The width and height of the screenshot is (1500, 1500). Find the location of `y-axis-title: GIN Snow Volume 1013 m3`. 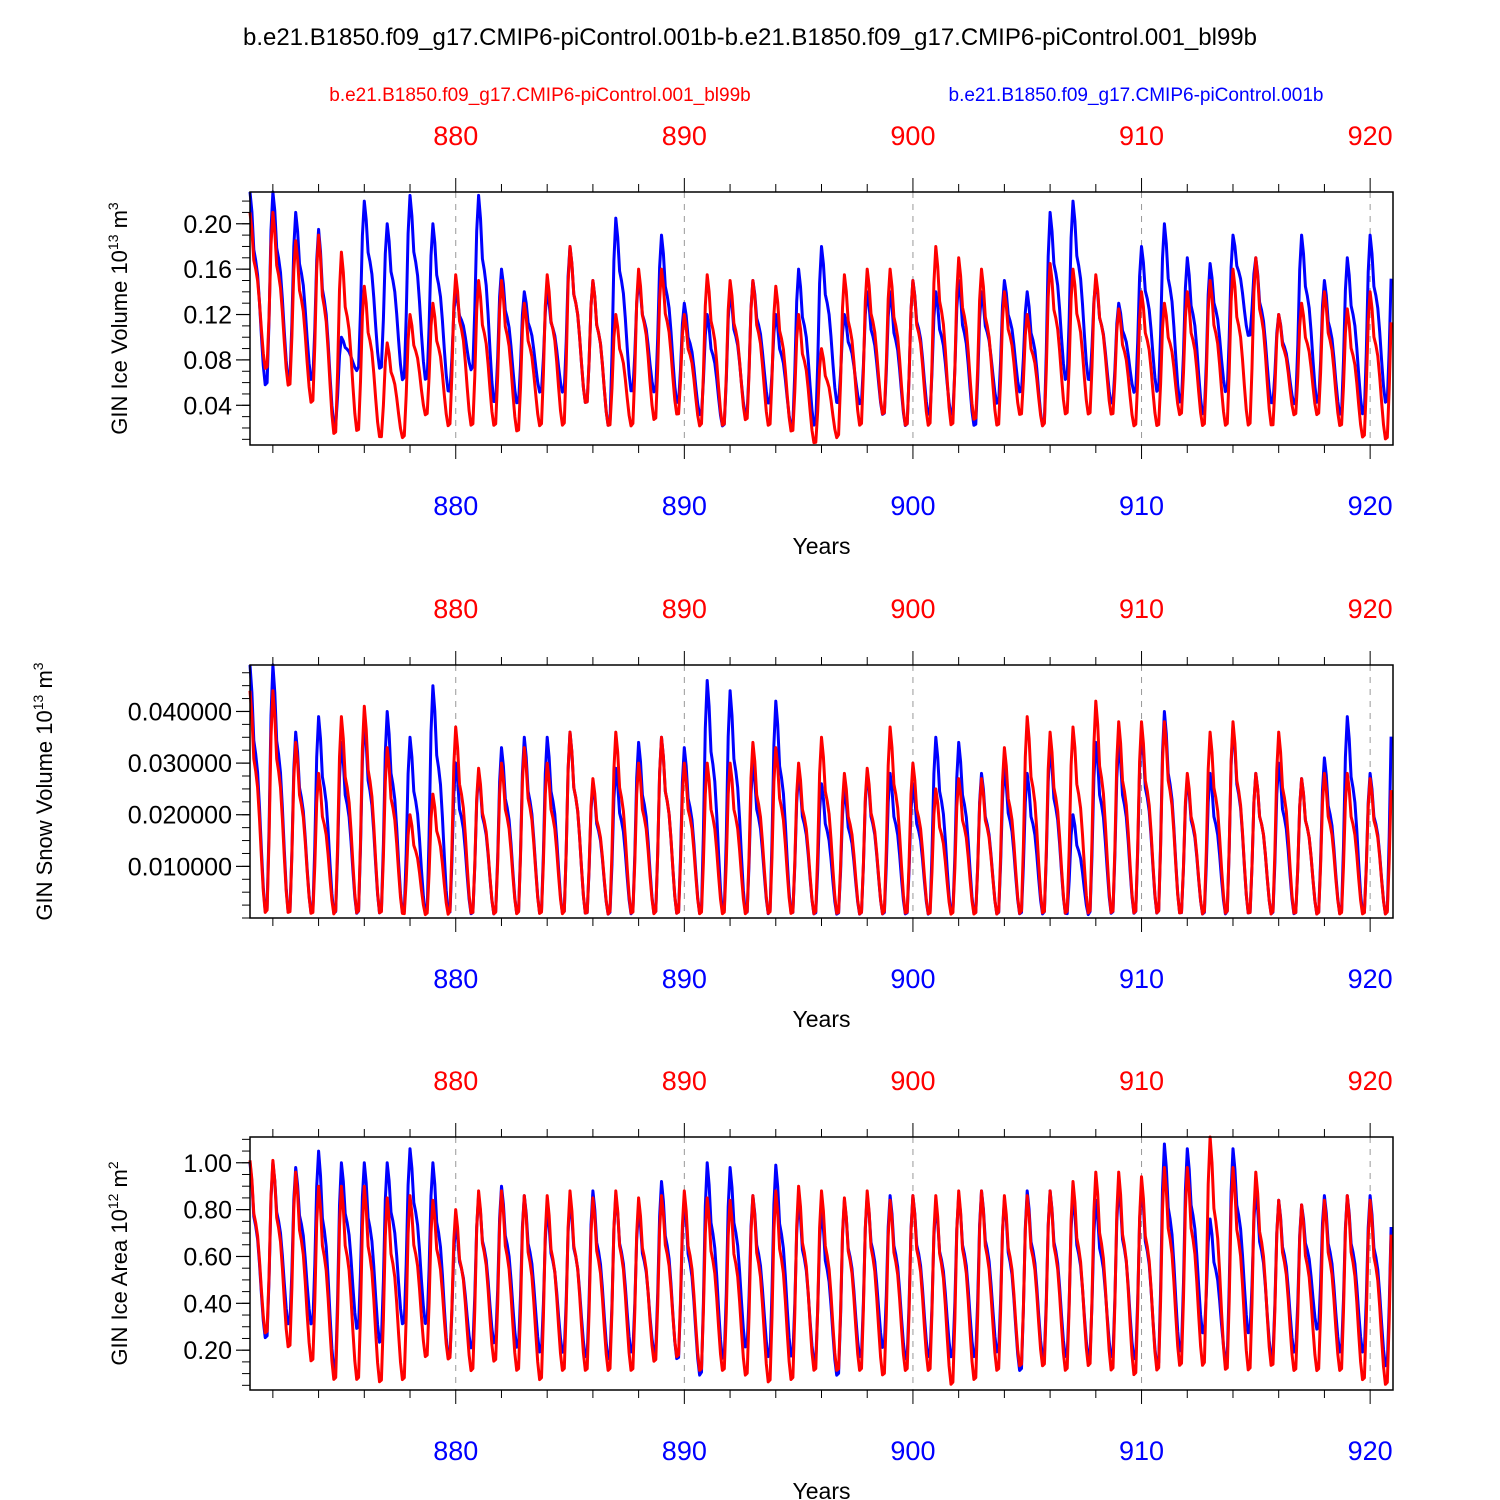

y-axis-title: GIN Snow Volume 1013 m3 is located at coordinates (43, 791).